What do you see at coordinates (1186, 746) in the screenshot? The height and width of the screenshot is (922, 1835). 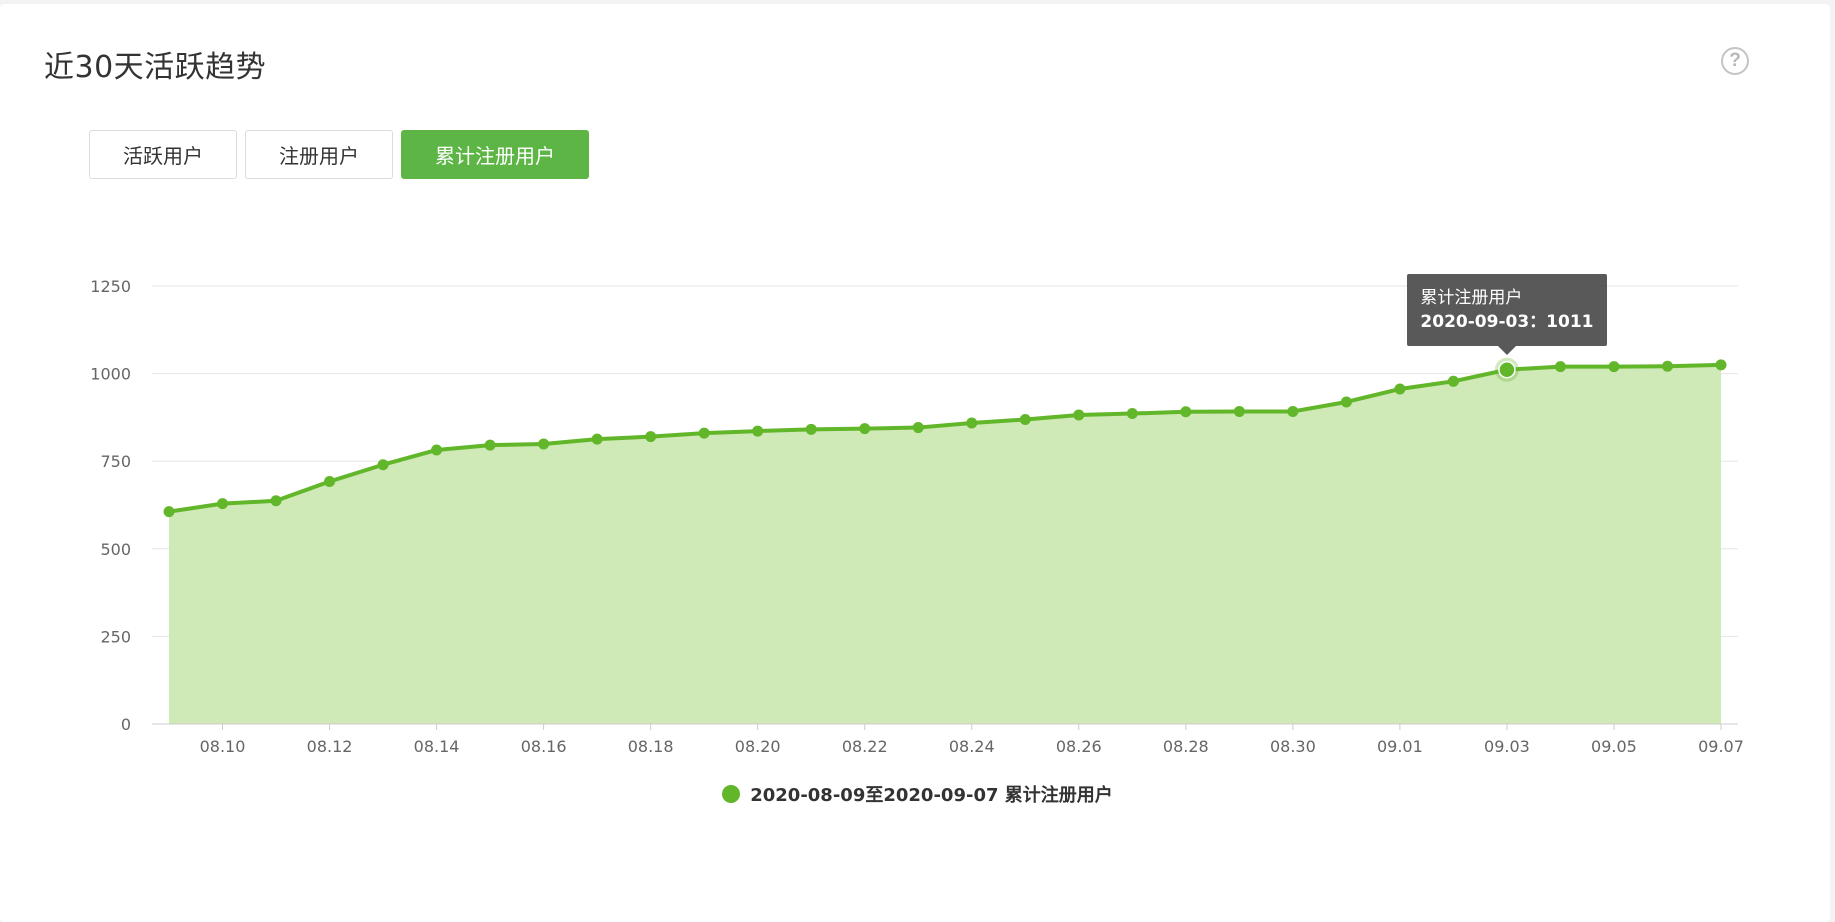 I see `x-tick-label: 08.28` at bounding box center [1186, 746].